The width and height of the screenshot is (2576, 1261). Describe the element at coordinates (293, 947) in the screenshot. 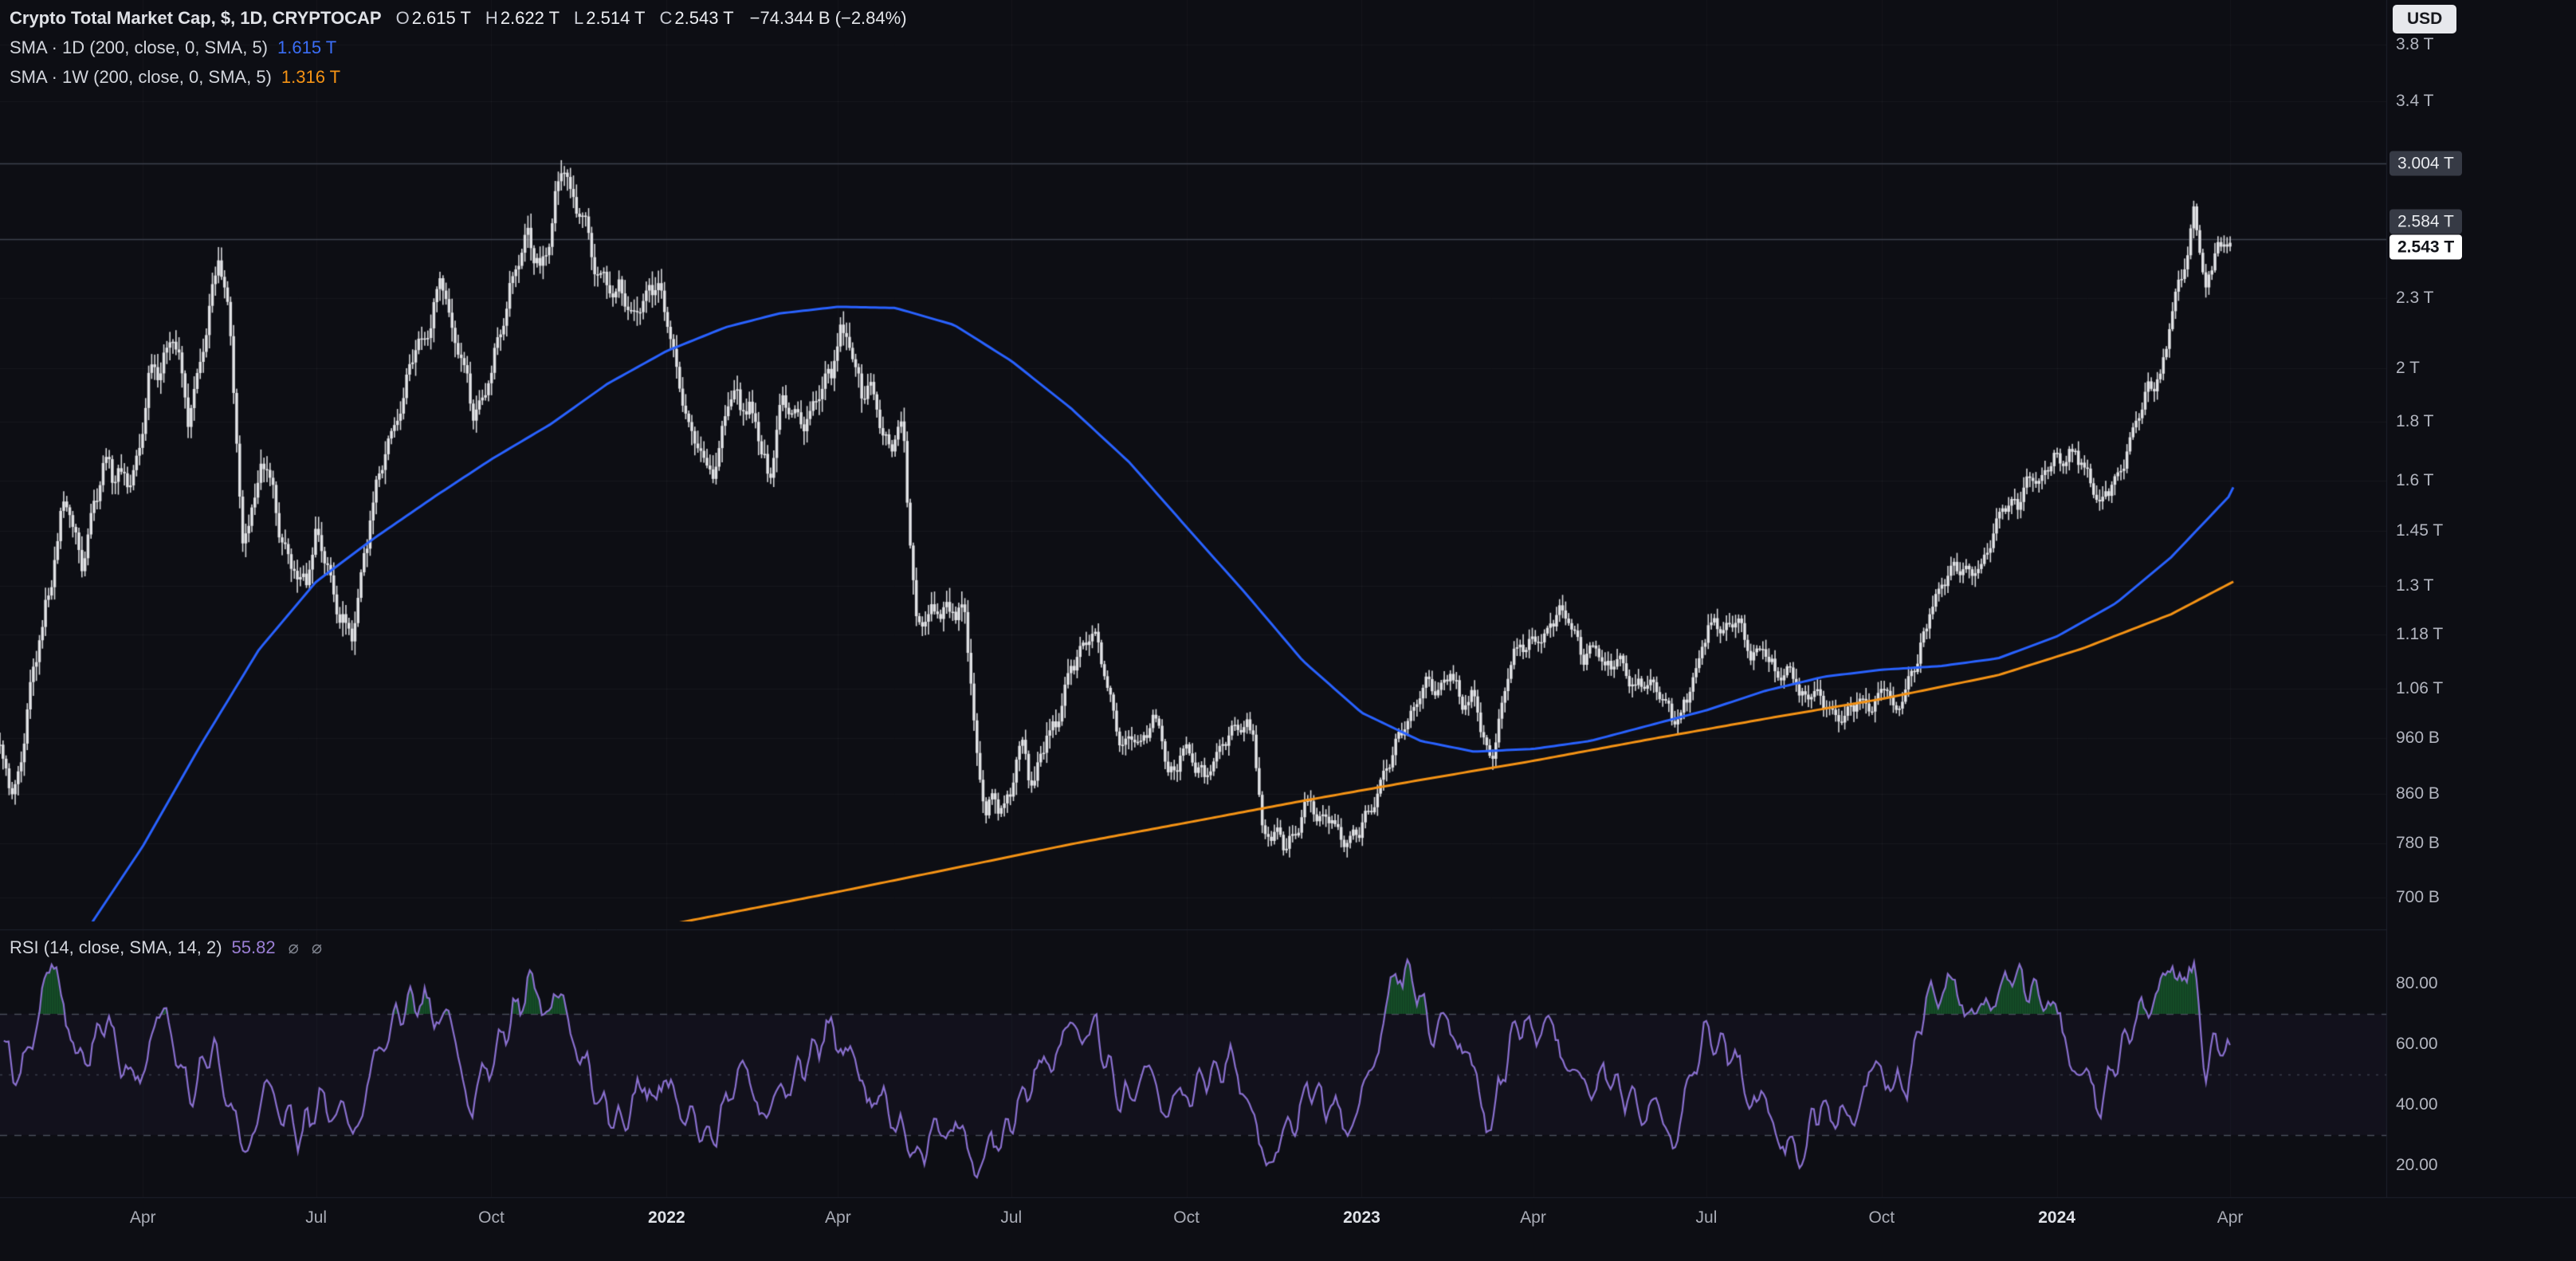

I see `rsi-empty-icon-1: ⌀` at that location.